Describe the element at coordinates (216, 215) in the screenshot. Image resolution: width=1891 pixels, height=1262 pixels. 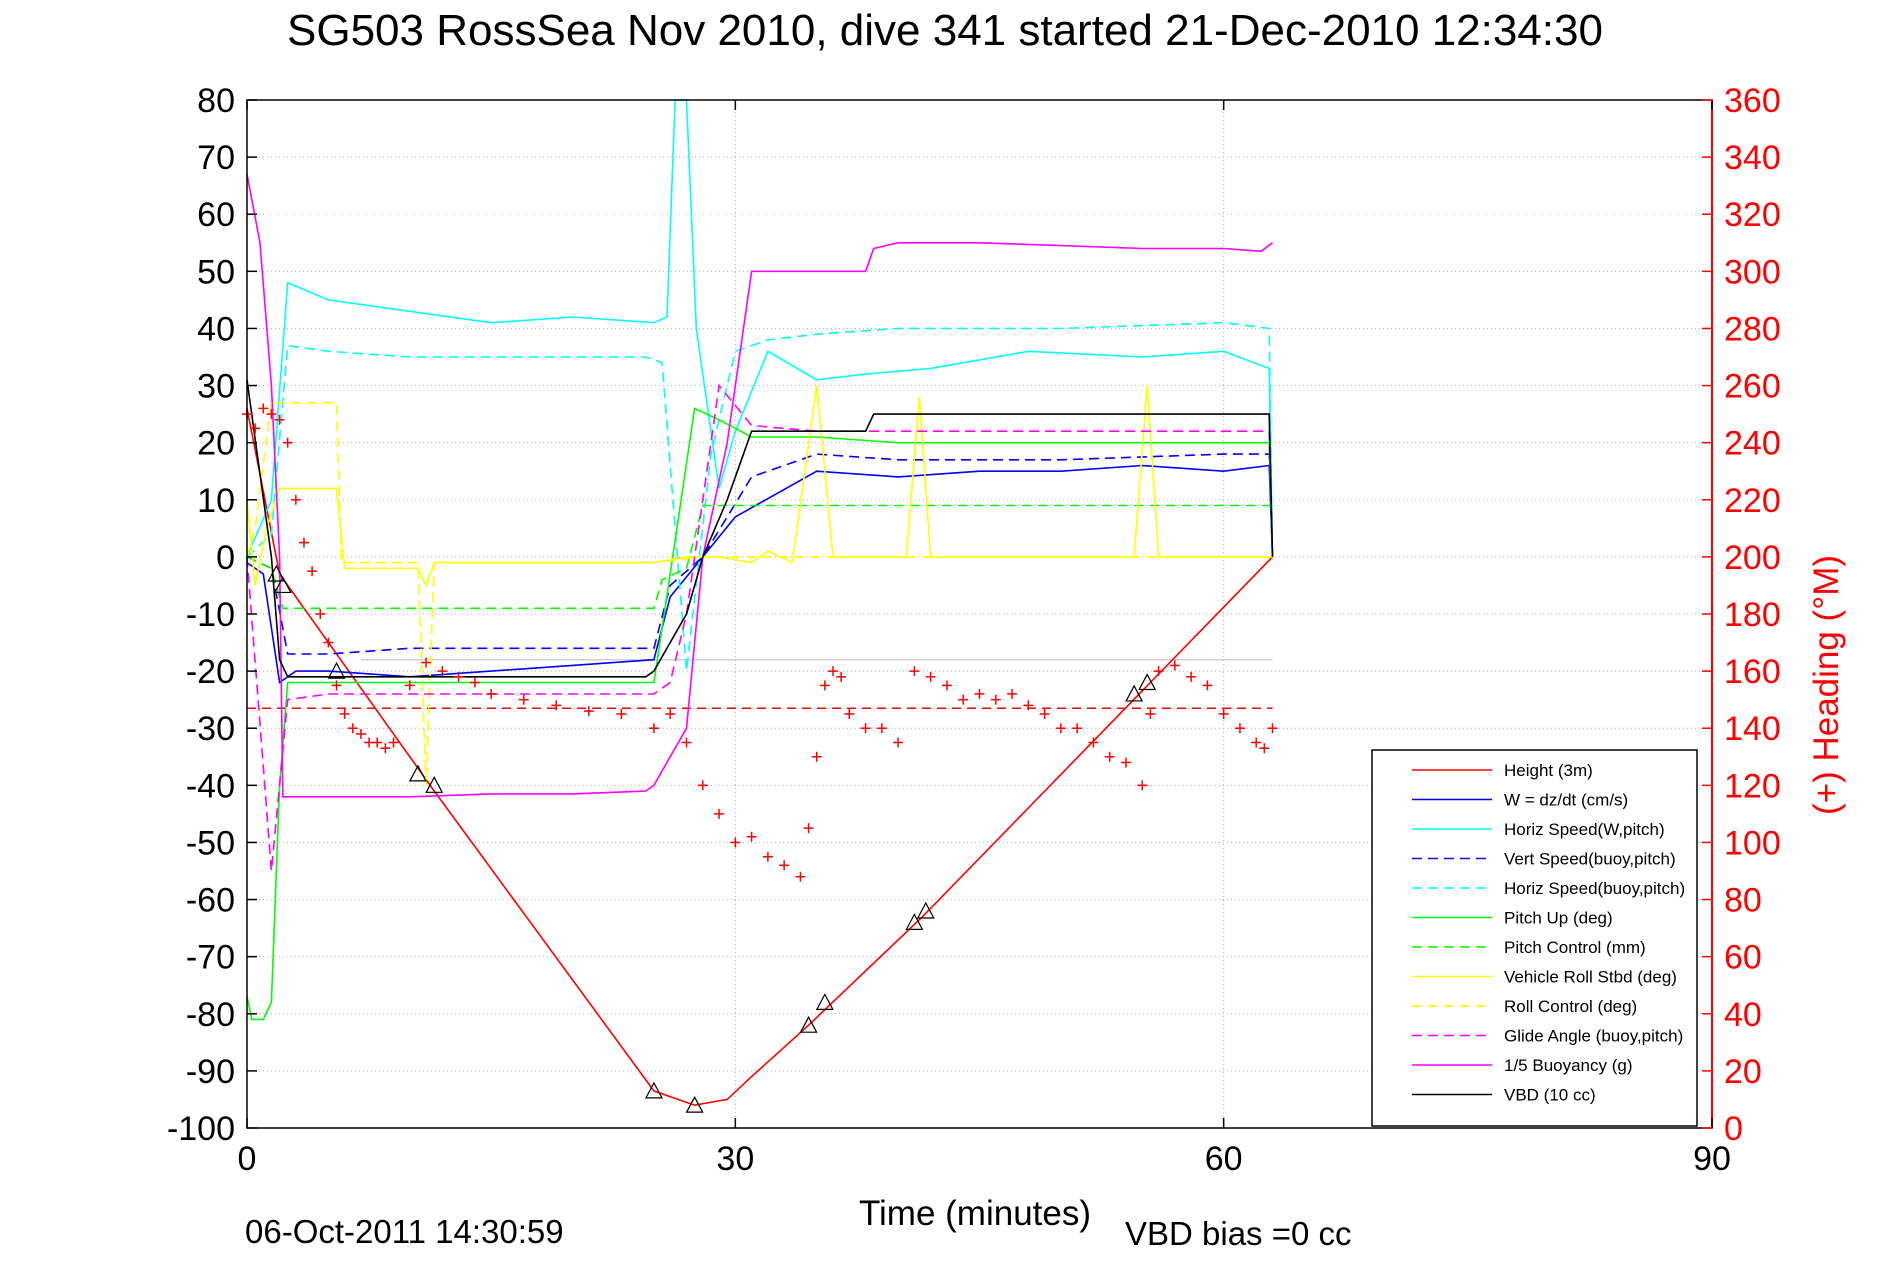
I see `y-tick-label: 60` at that location.